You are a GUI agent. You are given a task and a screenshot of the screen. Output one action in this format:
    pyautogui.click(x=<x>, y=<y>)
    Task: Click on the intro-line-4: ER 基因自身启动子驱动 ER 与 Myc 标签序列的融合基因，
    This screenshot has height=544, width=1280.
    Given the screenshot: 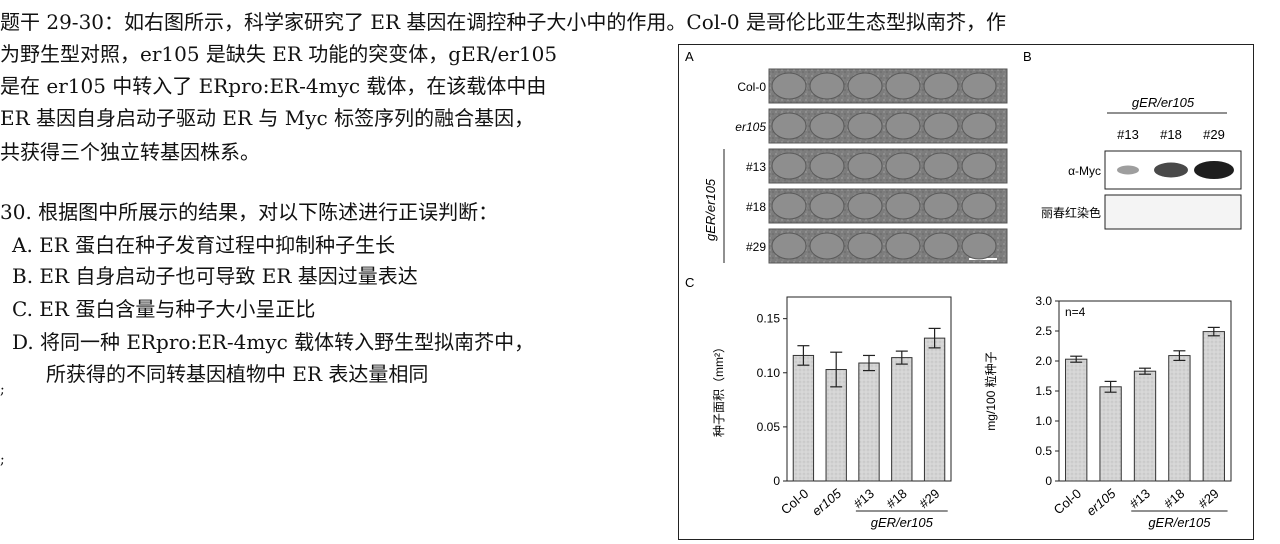 What is the action you would take?
    pyautogui.click(x=267, y=118)
    